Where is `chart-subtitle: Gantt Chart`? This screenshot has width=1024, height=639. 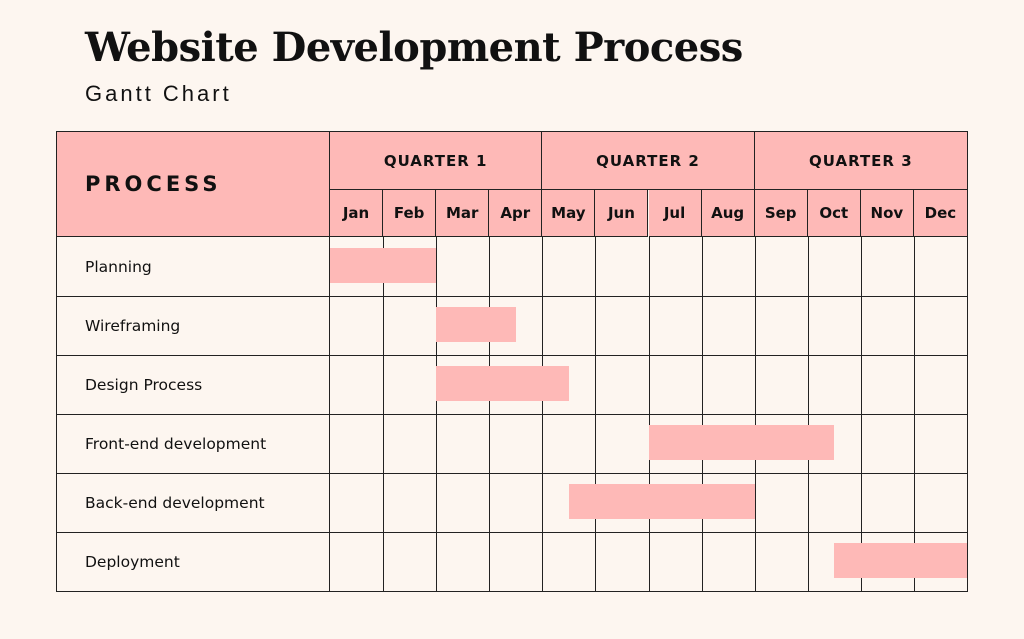 chart-subtitle: Gantt Chart is located at coordinates (158, 93).